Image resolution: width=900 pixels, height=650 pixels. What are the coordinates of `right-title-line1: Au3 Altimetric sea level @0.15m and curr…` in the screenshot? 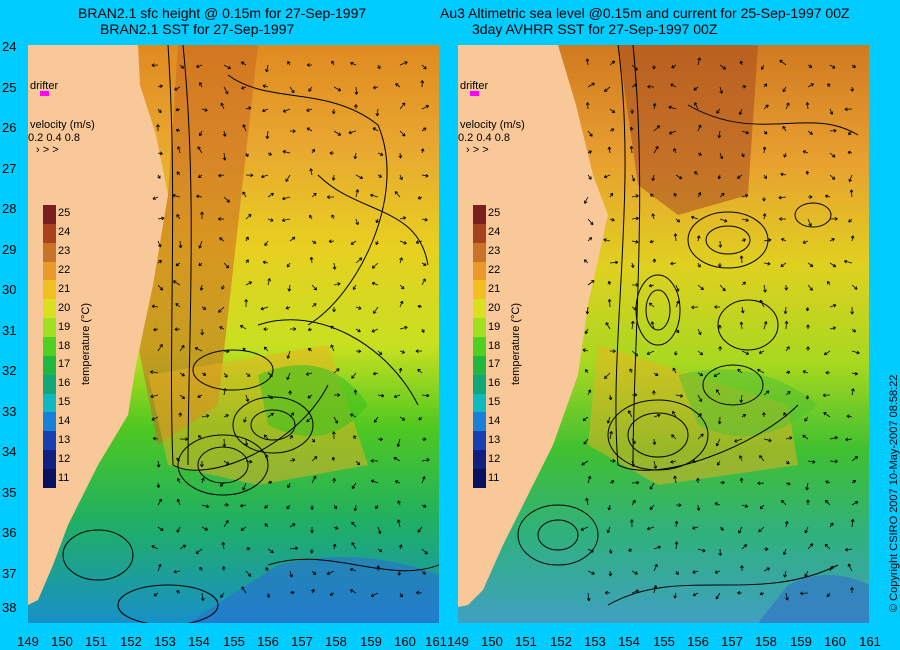 It's located at (645, 13).